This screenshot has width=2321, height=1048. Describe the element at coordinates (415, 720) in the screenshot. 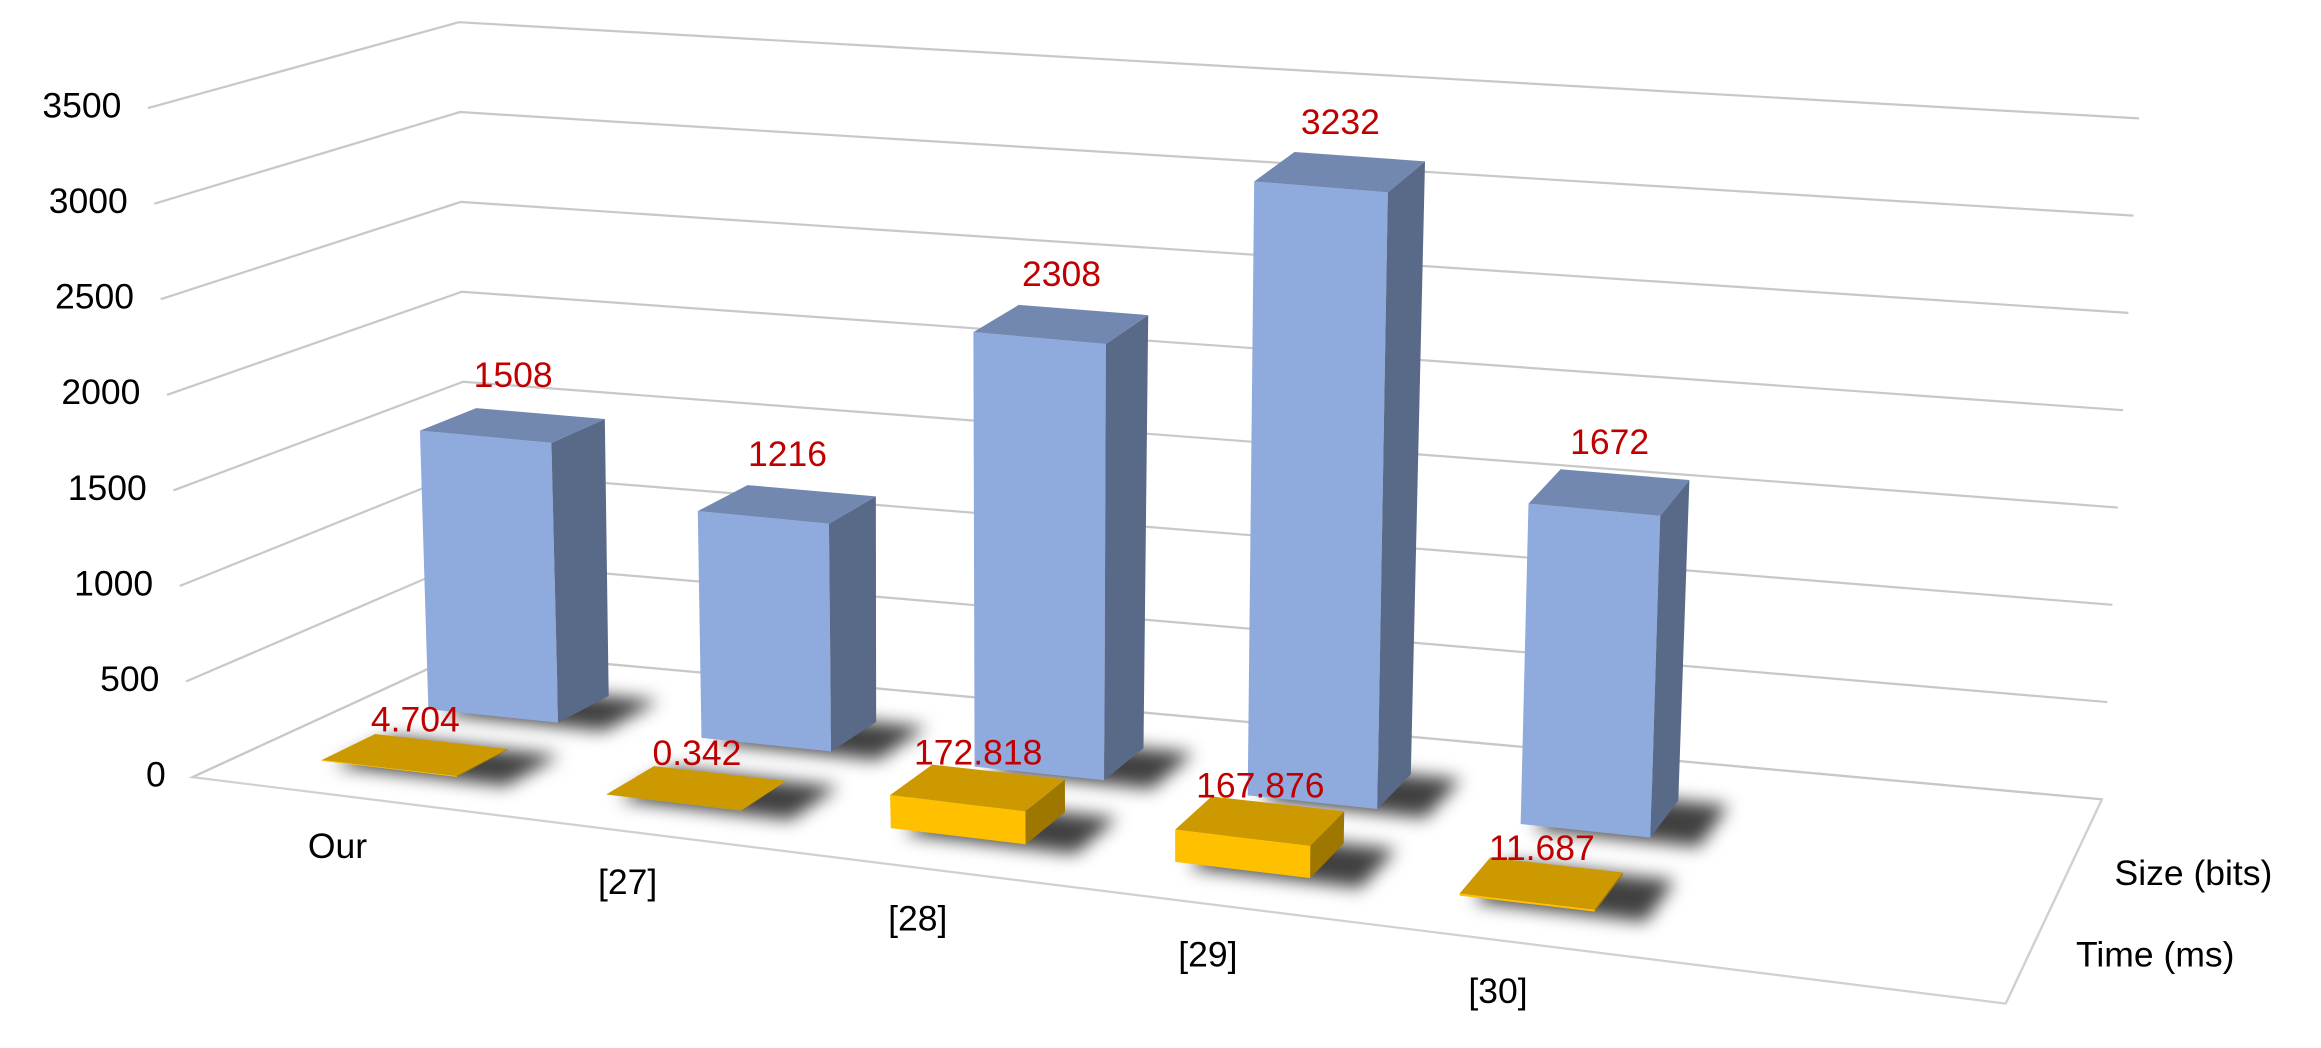

I see `value-label: 4.704` at that location.